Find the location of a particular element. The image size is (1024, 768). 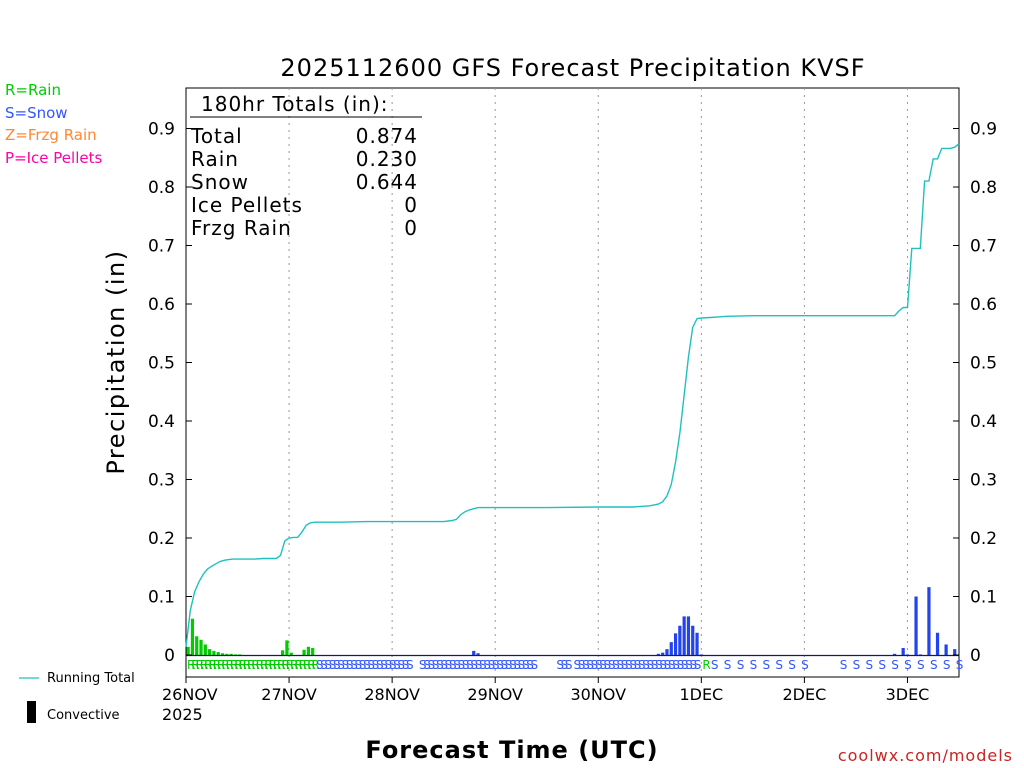

totals-row-value: 0 is located at coordinates (411, 205).